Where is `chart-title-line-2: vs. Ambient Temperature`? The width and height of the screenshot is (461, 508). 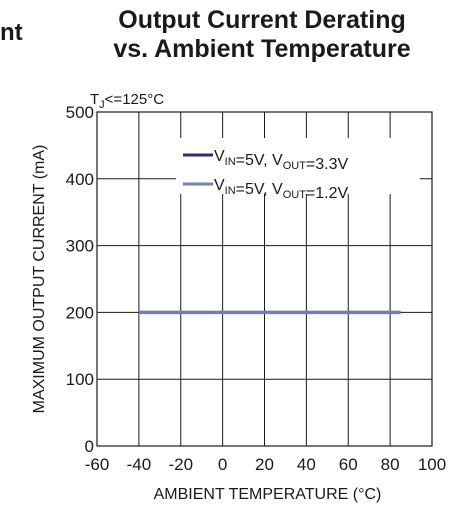 chart-title-line-2: vs. Ambient Temperature is located at coordinates (261, 49).